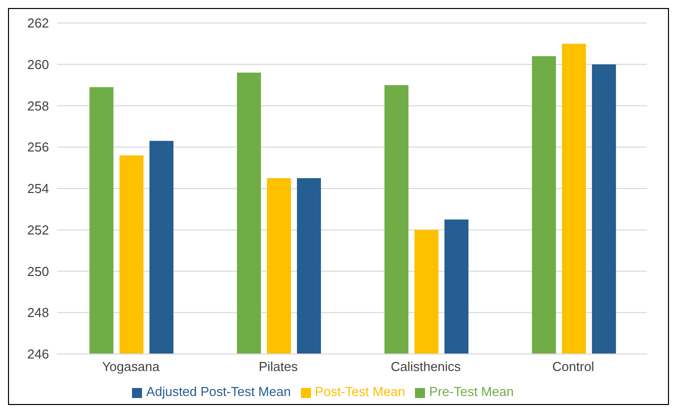 The height and width of the screenshot is (413, 677). What do you see at coordinates (131, 366) in the screenshot?
I see `x-tick-label: Yogasana` at bounding box center [131, 366].